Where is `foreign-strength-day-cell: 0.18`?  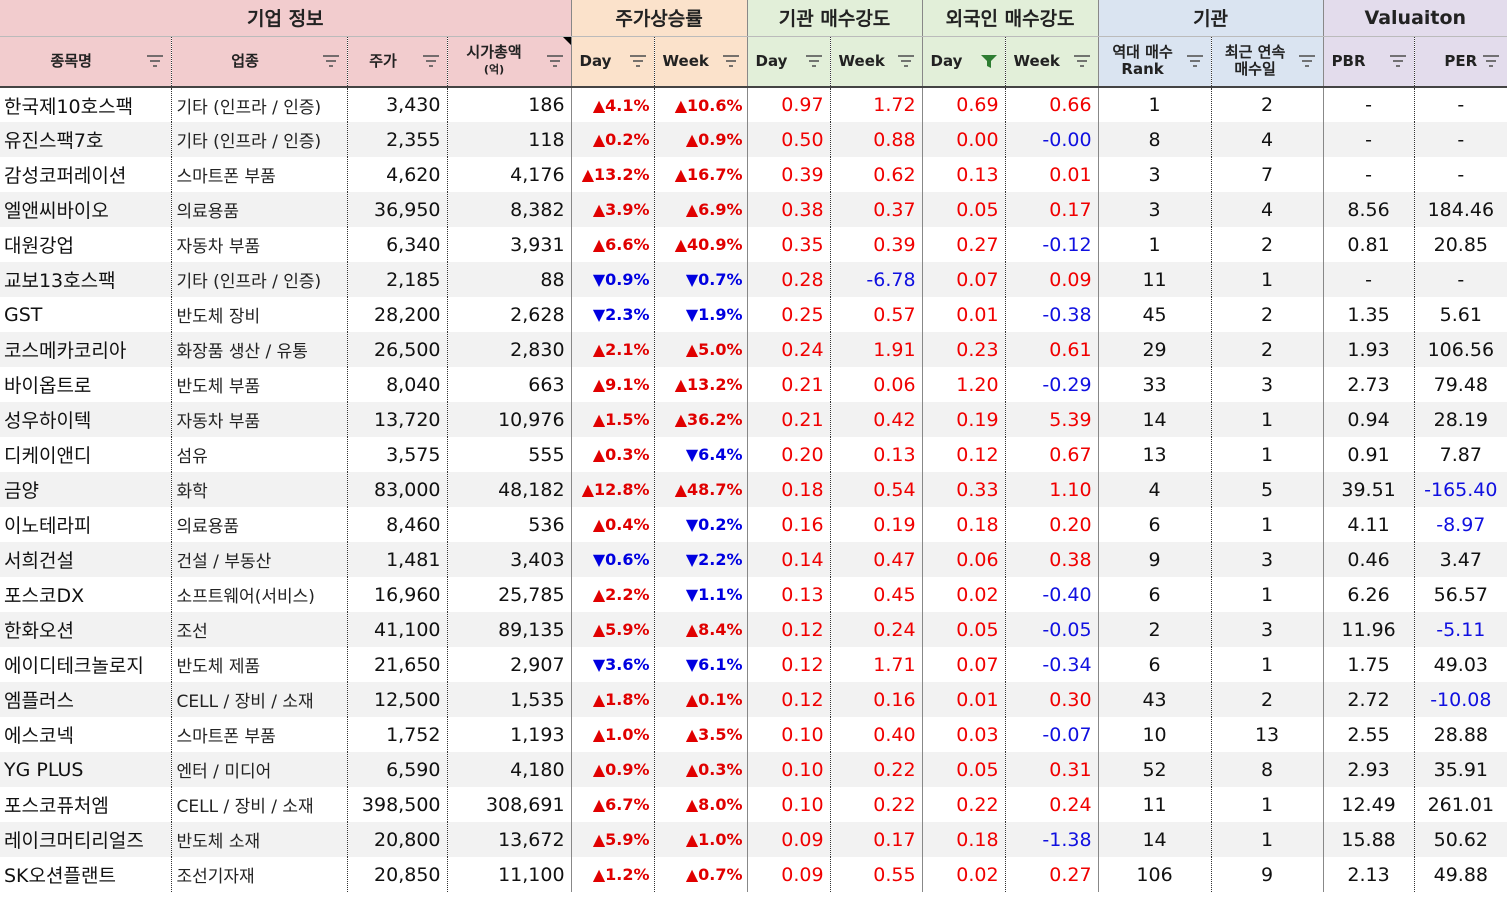 foreign-strength-day-cell: 0.18 is located at coordinates (964, 524).